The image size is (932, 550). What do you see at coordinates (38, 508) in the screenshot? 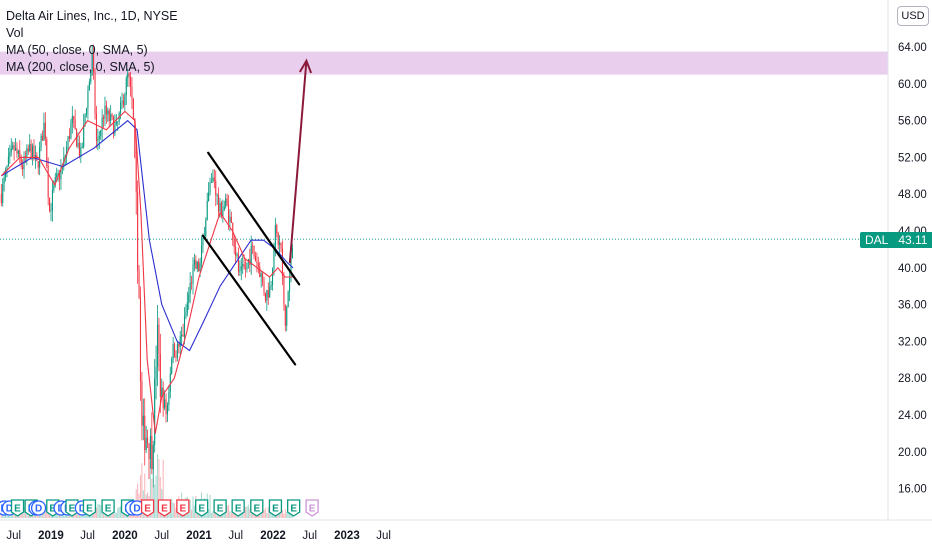
I see `dividend-marker: D` at bounding box center [38, 508].